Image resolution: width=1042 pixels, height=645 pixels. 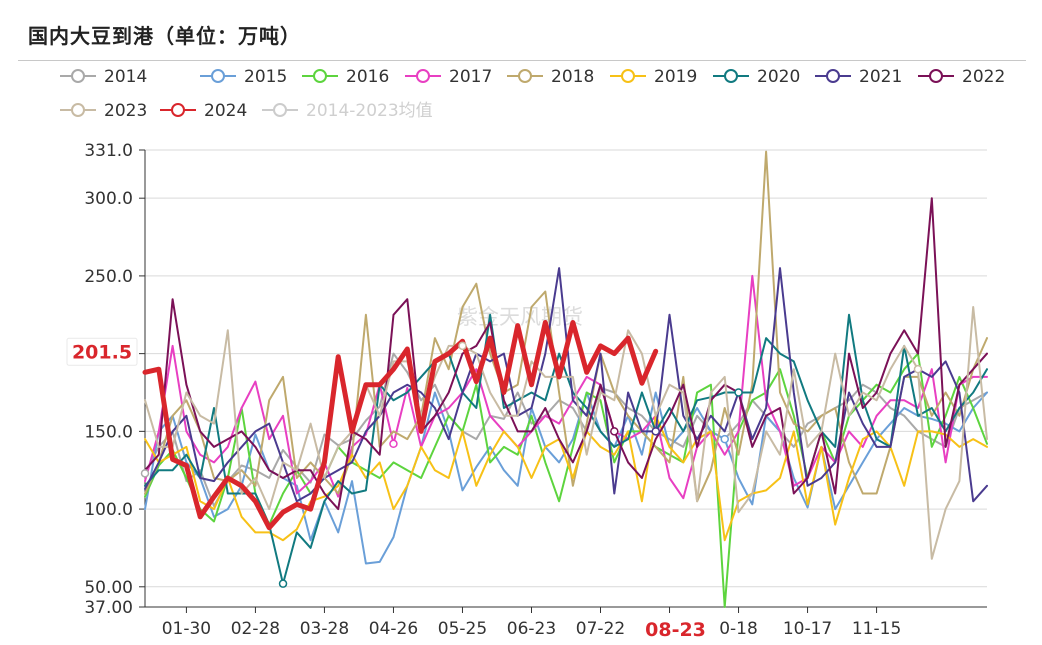 I want to click on legend-item-2018: 2018, so click(x=550, y=77).